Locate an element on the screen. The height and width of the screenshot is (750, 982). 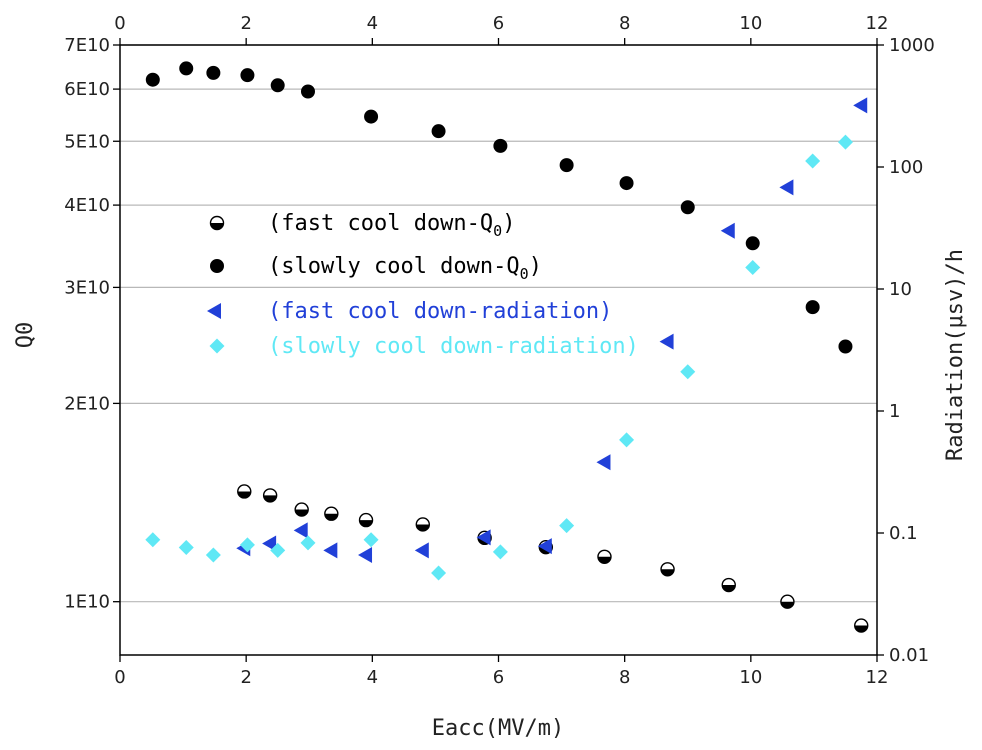
x-tick-label-bottom: 6 is located at coordinates (498, 677).